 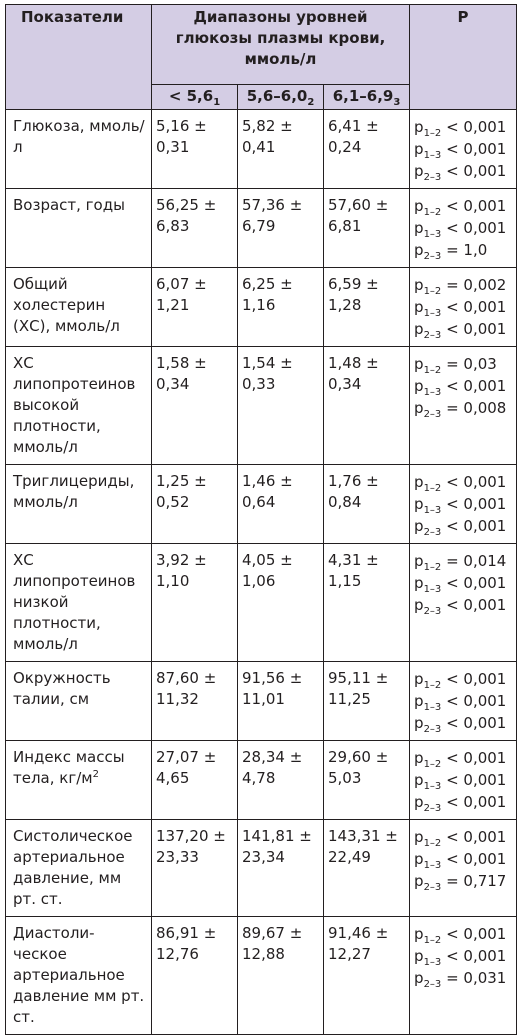 I want to click on value-range-2: 57,36 ± 6,79, so click(x=280, y=228).